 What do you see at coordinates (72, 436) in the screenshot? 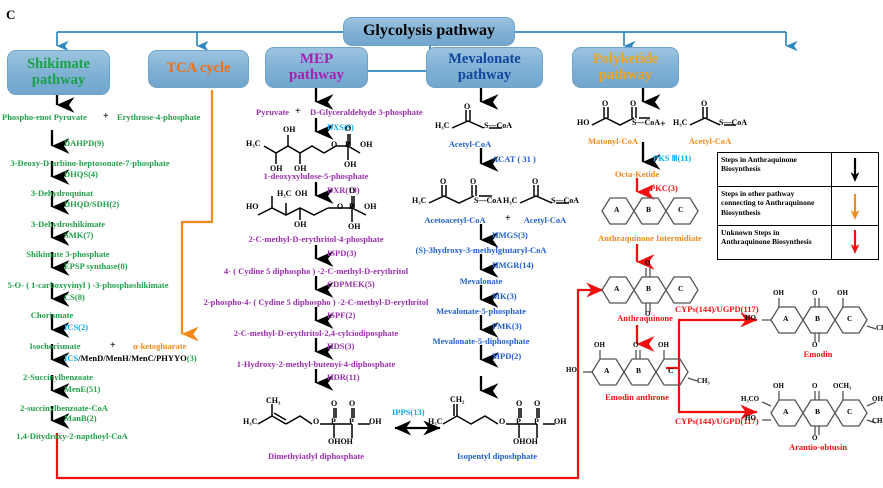
I see `node-dihydroxy-naphthoyl-coa: 1,4-Ditydroxy-2-napthoyl-CoA` at bounding box center [72, 436].